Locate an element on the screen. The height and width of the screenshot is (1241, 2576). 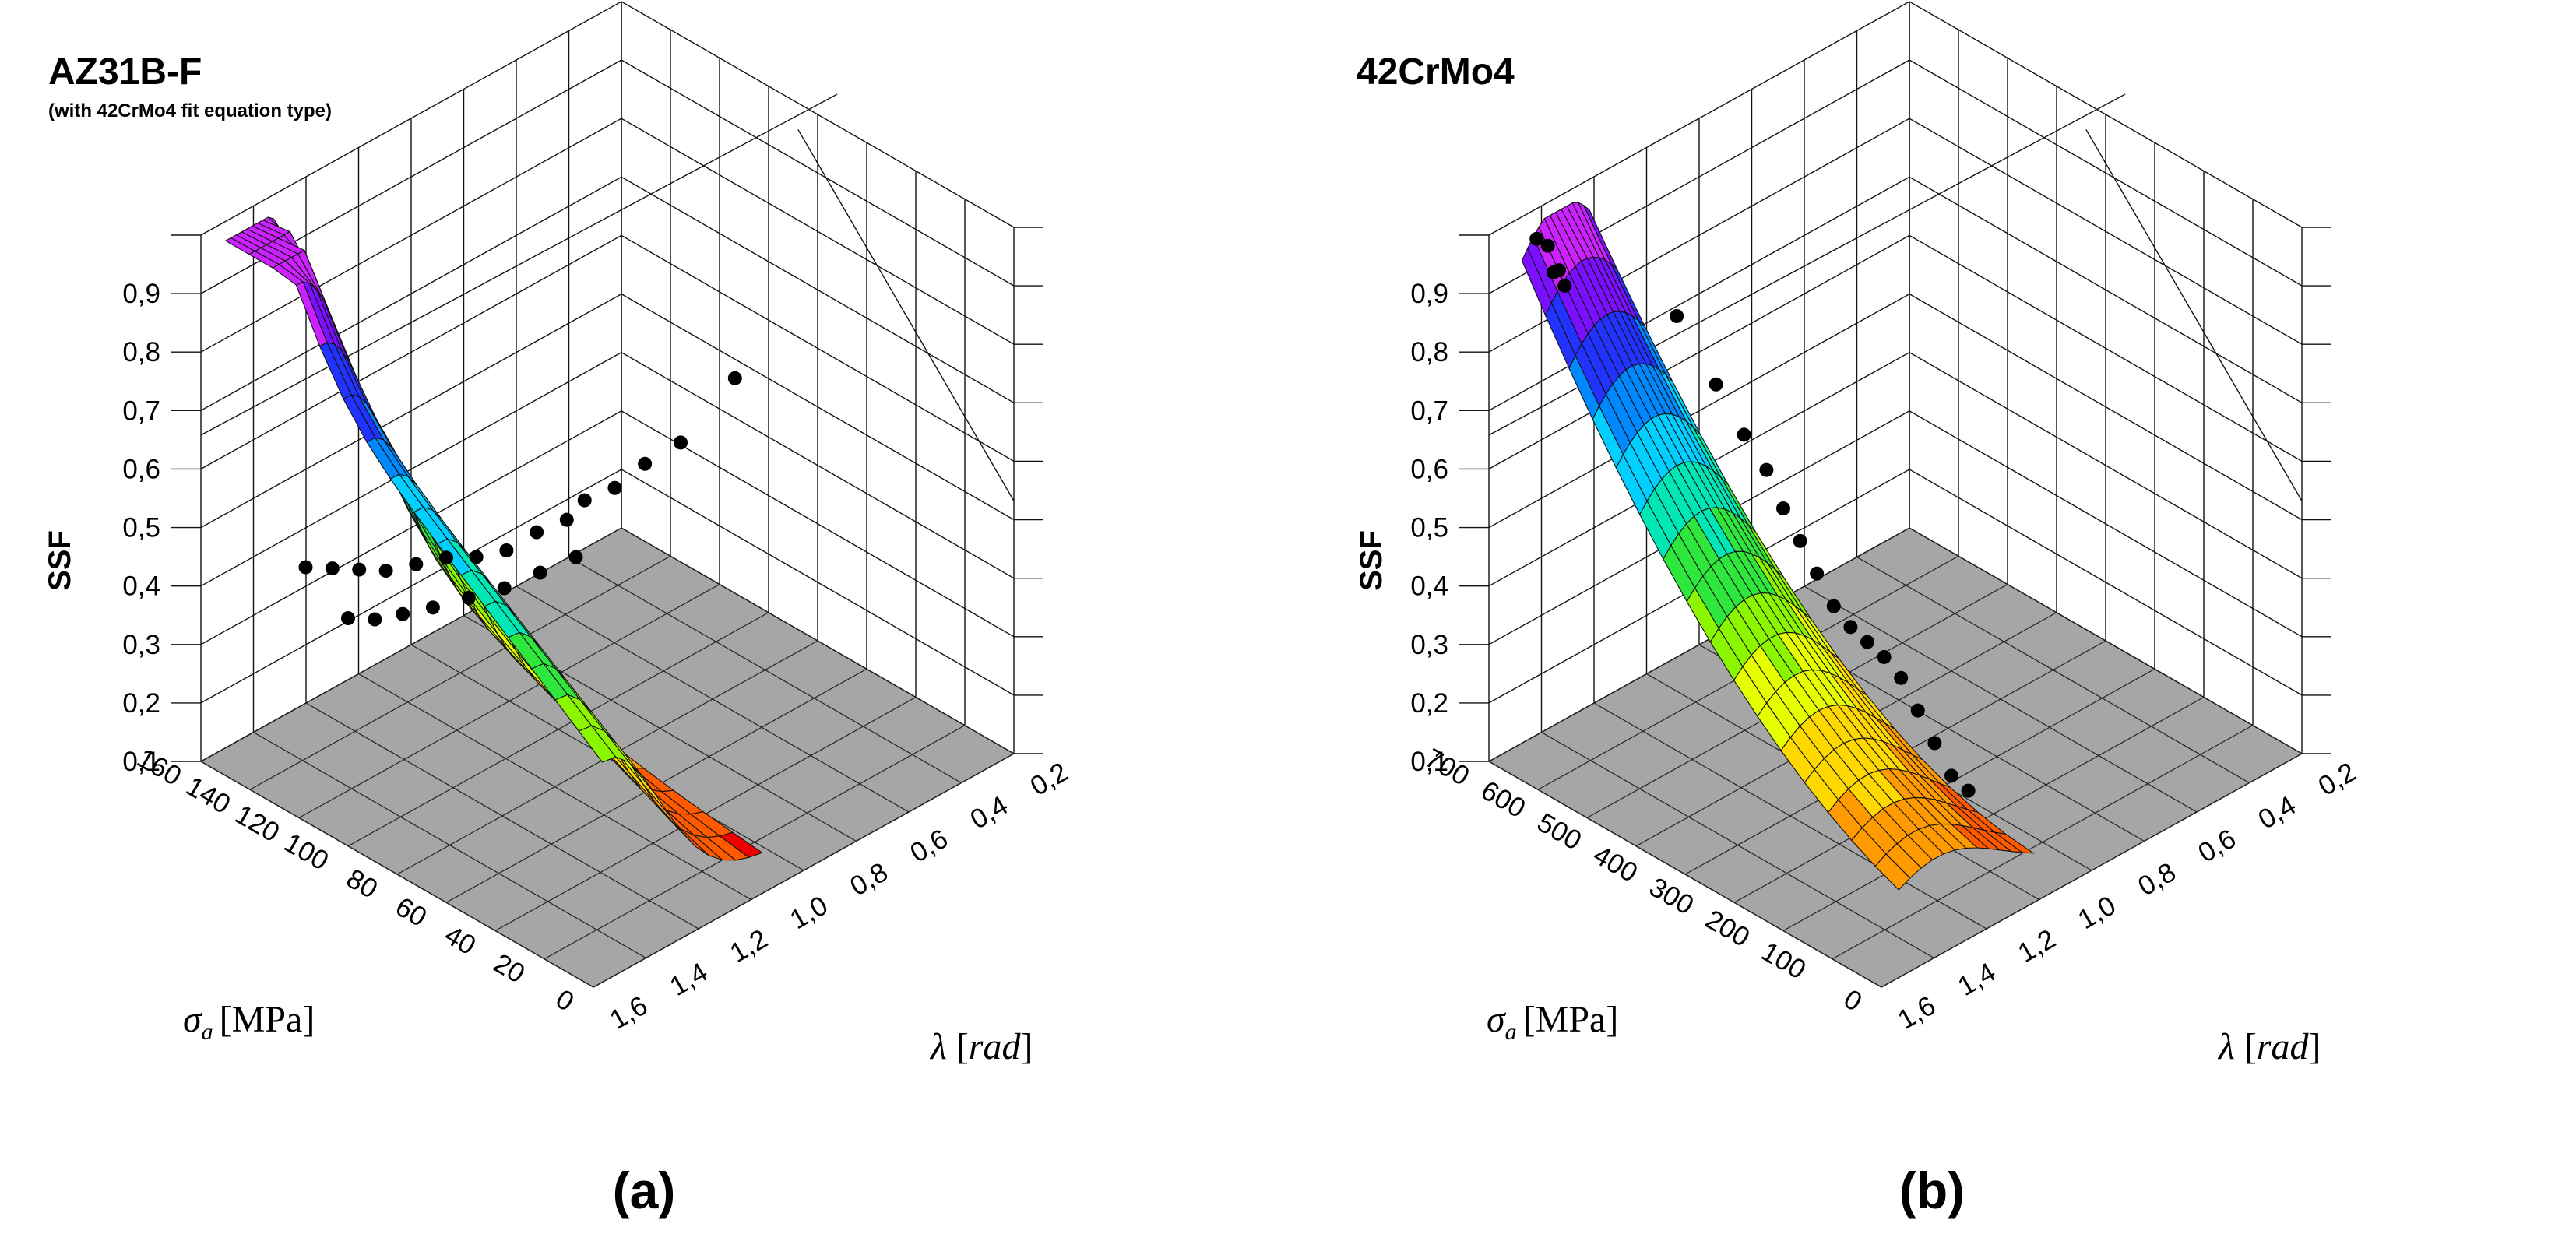
x-tick-label: 40 is located at coordinates (459, 940).